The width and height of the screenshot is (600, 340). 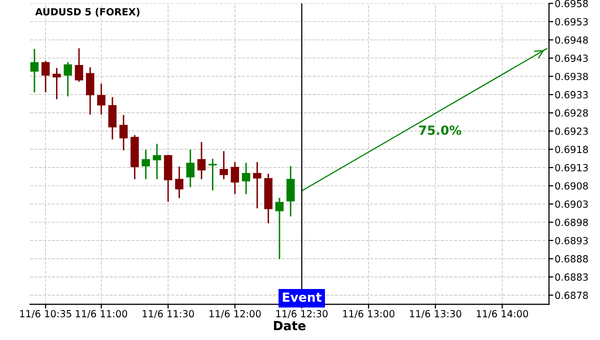 I want to click on x-tick-label: 11/6 12:00, so click(x=235, y=314).